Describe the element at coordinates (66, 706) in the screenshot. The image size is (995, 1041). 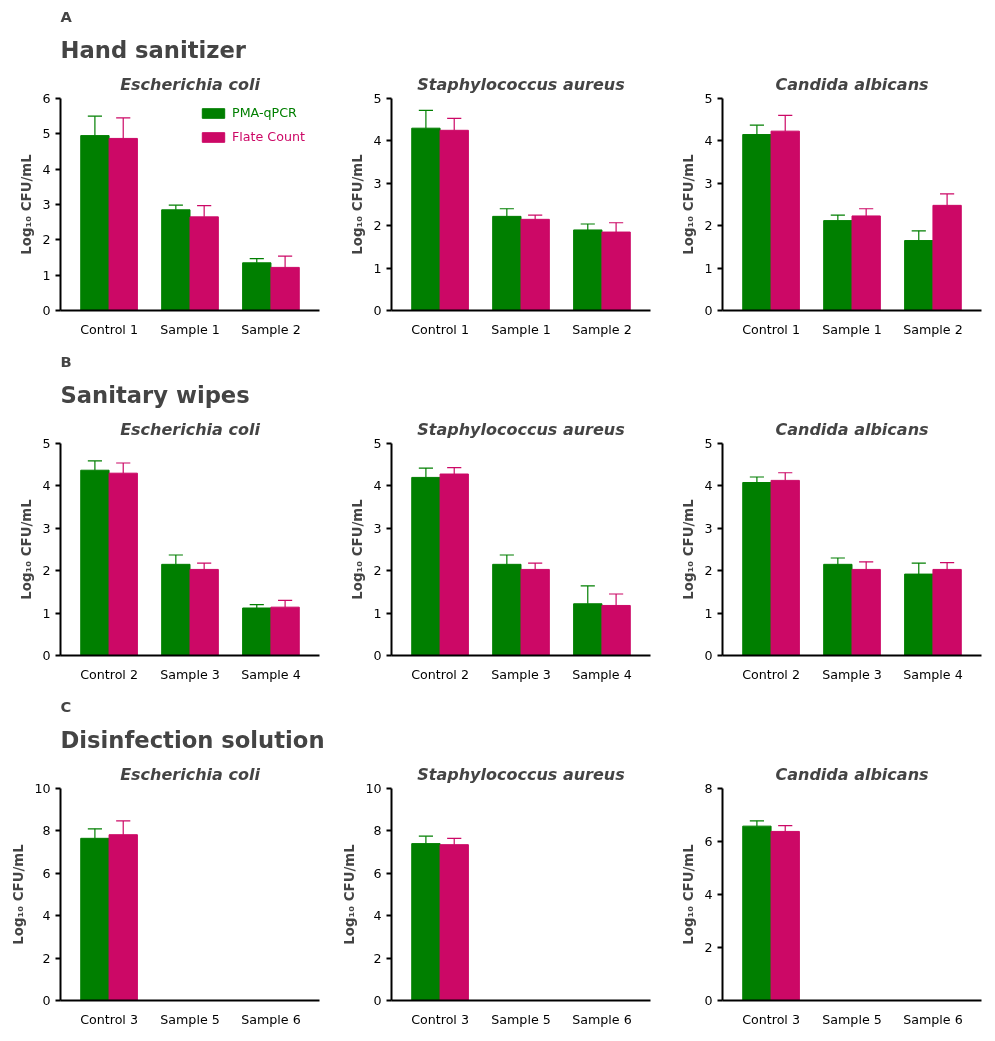
I see `text: C` at that location.